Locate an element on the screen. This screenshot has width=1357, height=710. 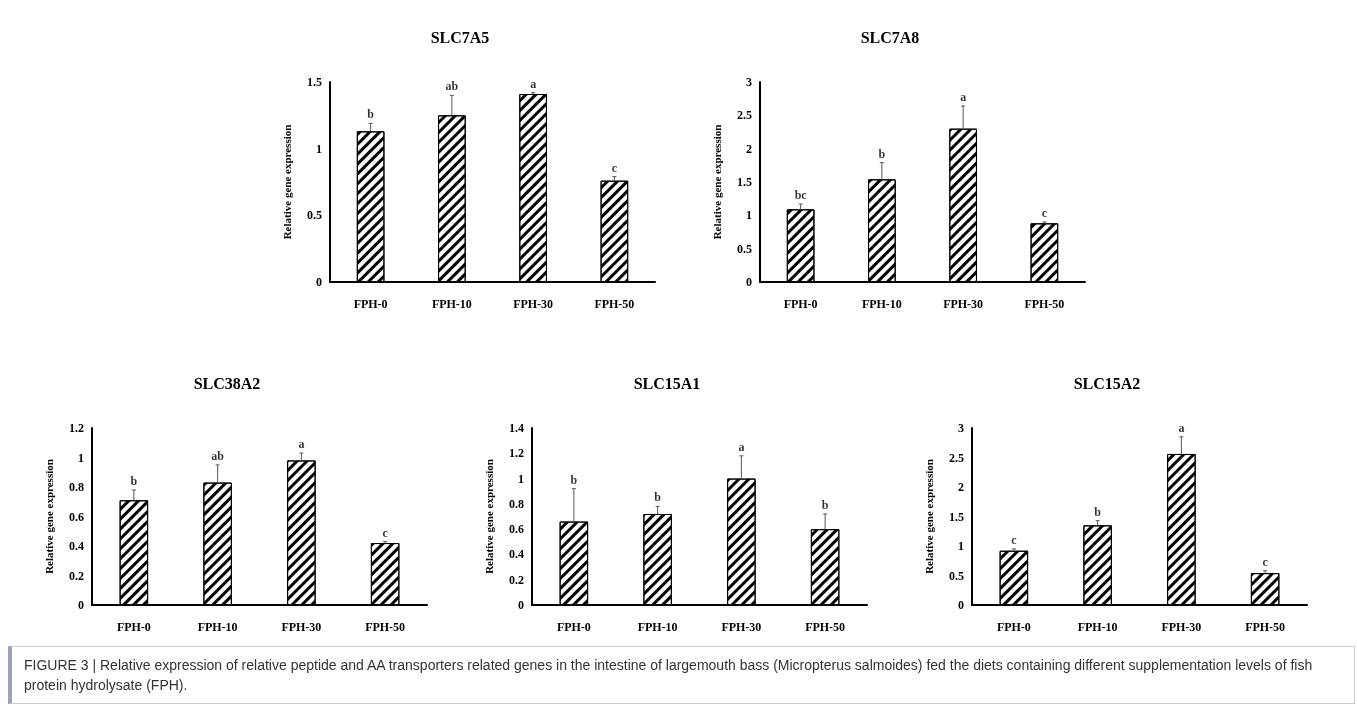
annotation: bc is located at coordinates (801, 195).